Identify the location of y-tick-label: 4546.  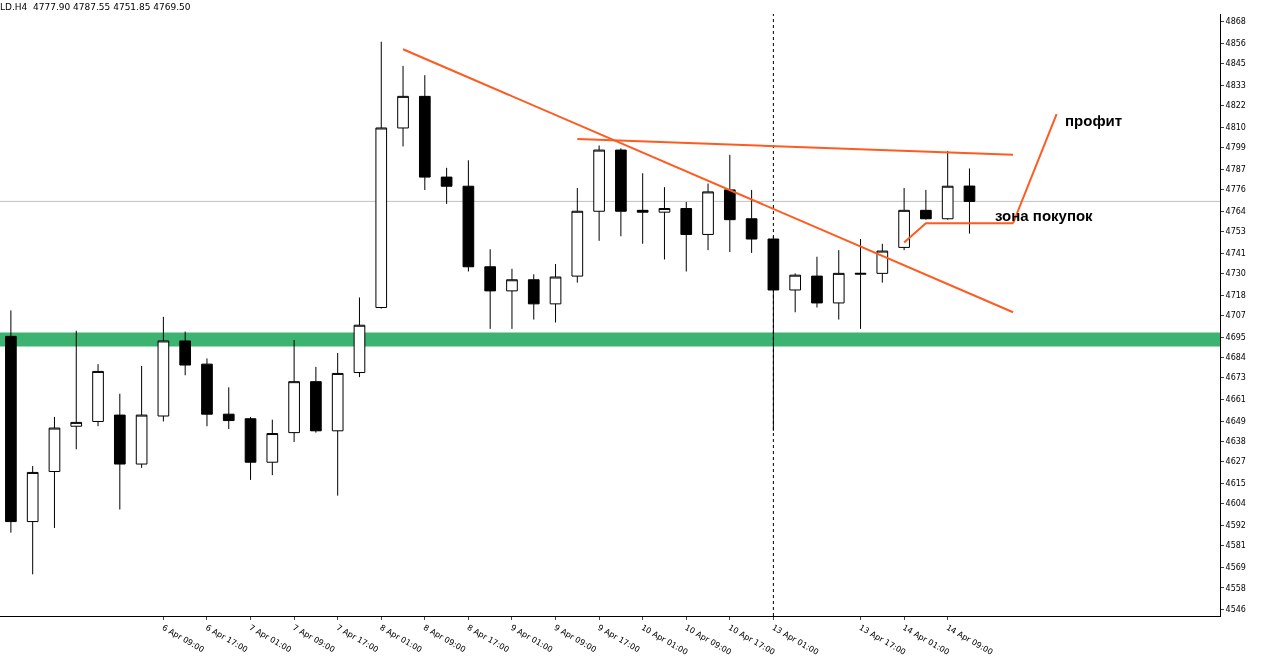
(1235, 610).